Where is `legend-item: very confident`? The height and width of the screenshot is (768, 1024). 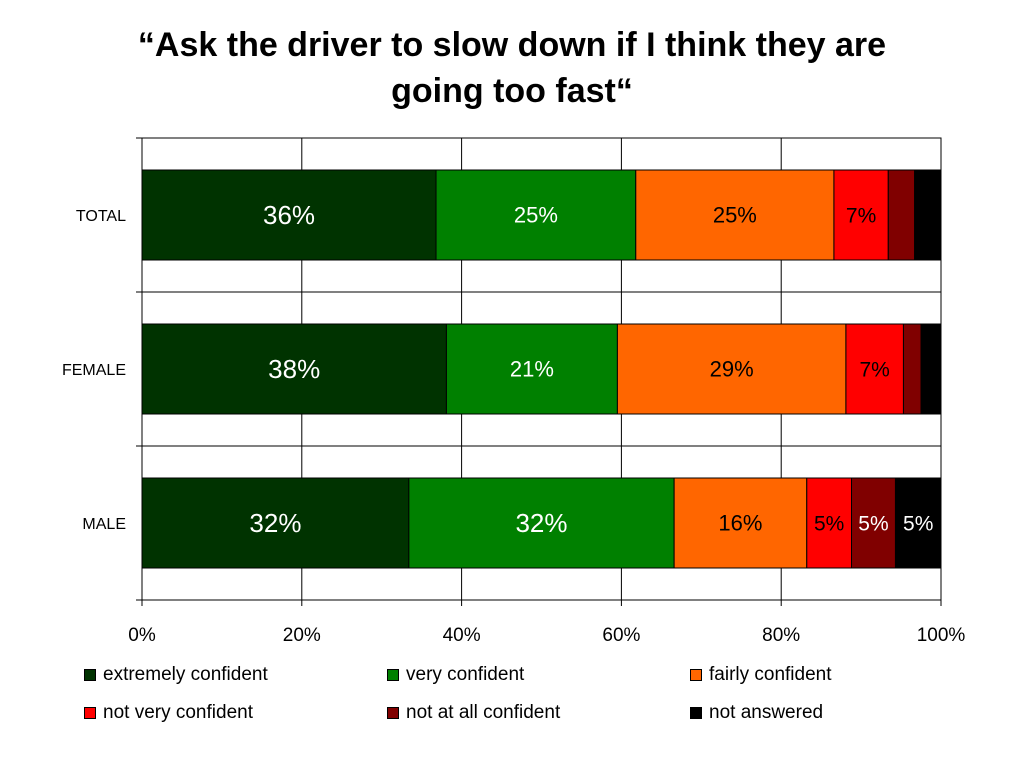
legend-item: very confident is located at coordinates (455, 675).